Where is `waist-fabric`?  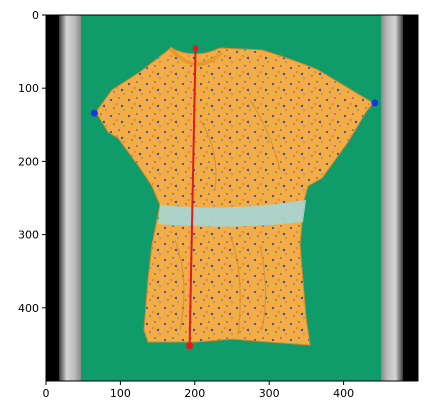 waist-fabric is located at coordinates (232, 213).